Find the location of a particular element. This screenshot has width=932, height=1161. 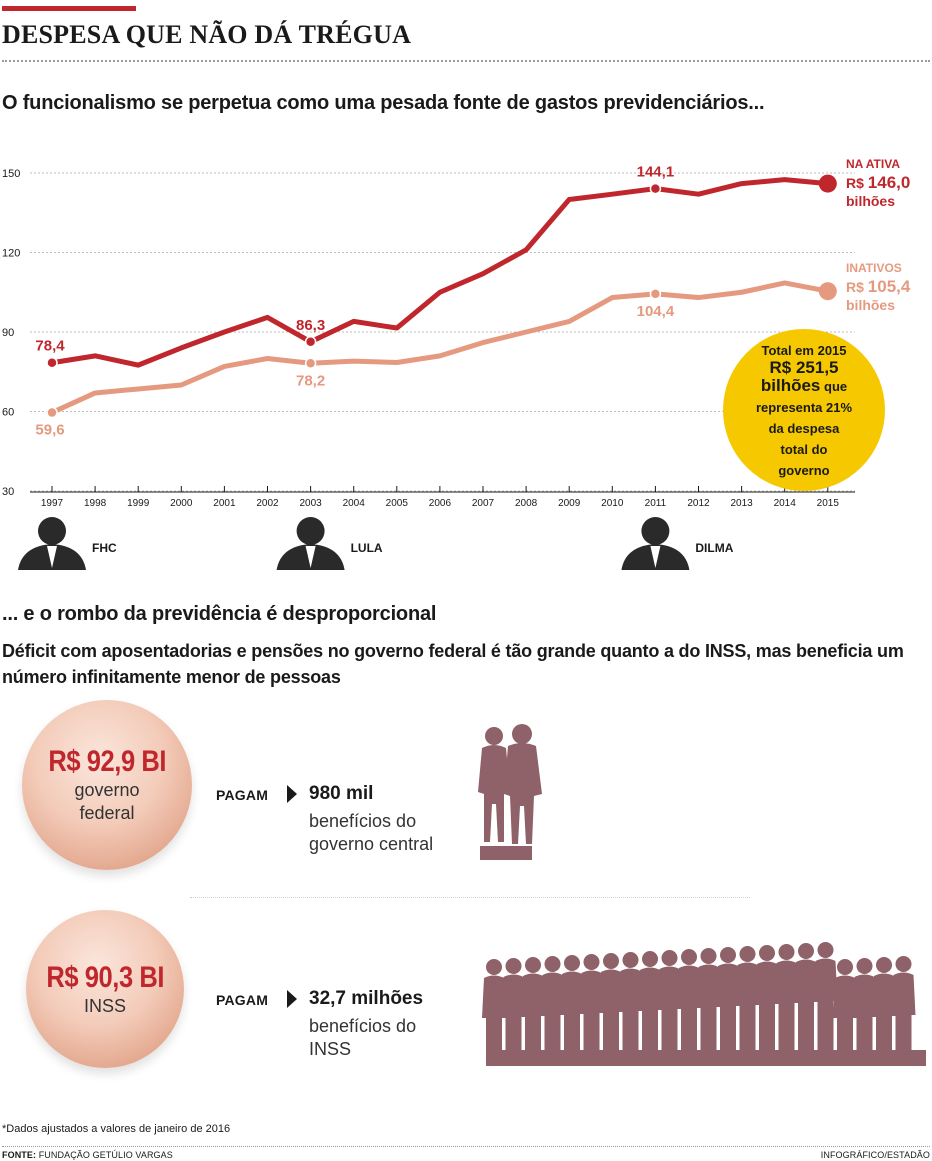

x-tick-label: 2011 is located at coordinates (656, 503).